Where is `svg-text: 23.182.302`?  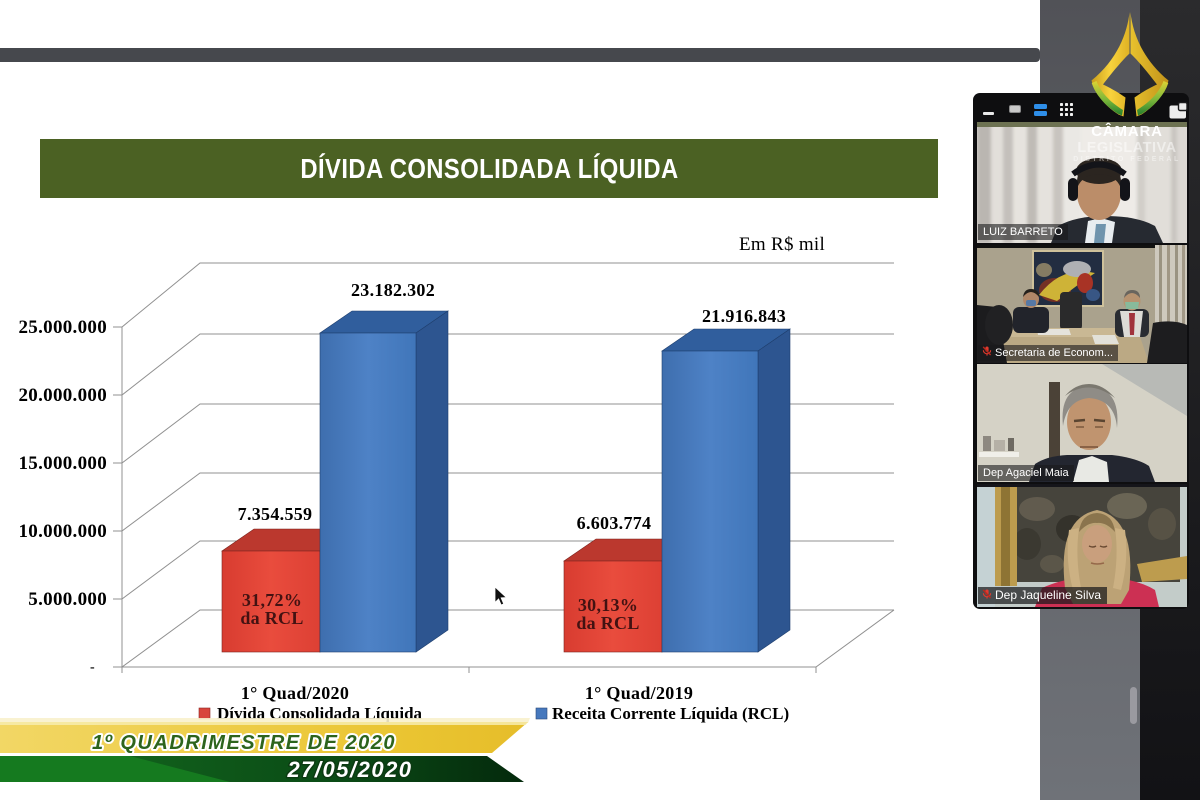
svg-text: 23.182.302 is located at coordinates (393, 290).